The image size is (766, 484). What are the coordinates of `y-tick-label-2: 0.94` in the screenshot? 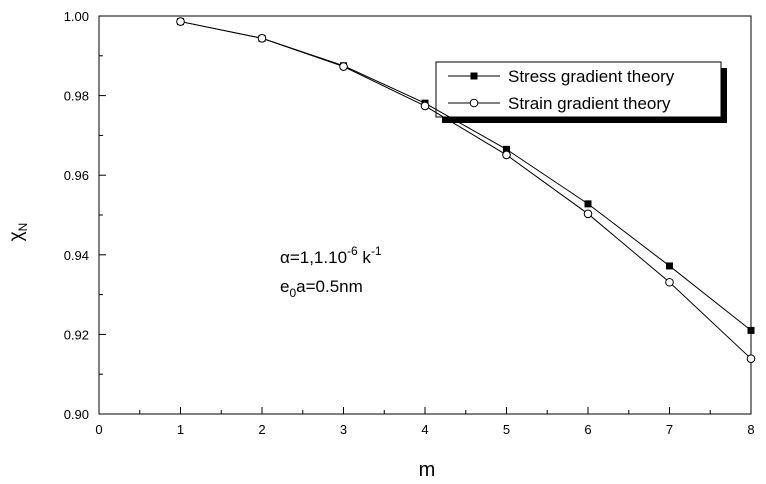 It's located at (76, 255).